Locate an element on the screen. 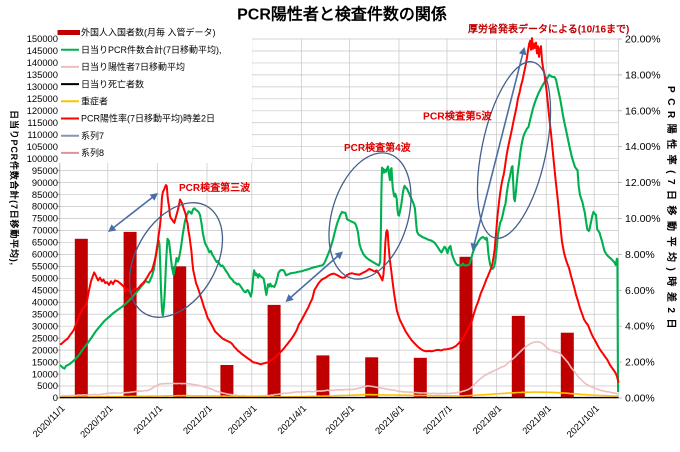  svg-text: PCR検査第三波 is located at coordinates (215, 187).